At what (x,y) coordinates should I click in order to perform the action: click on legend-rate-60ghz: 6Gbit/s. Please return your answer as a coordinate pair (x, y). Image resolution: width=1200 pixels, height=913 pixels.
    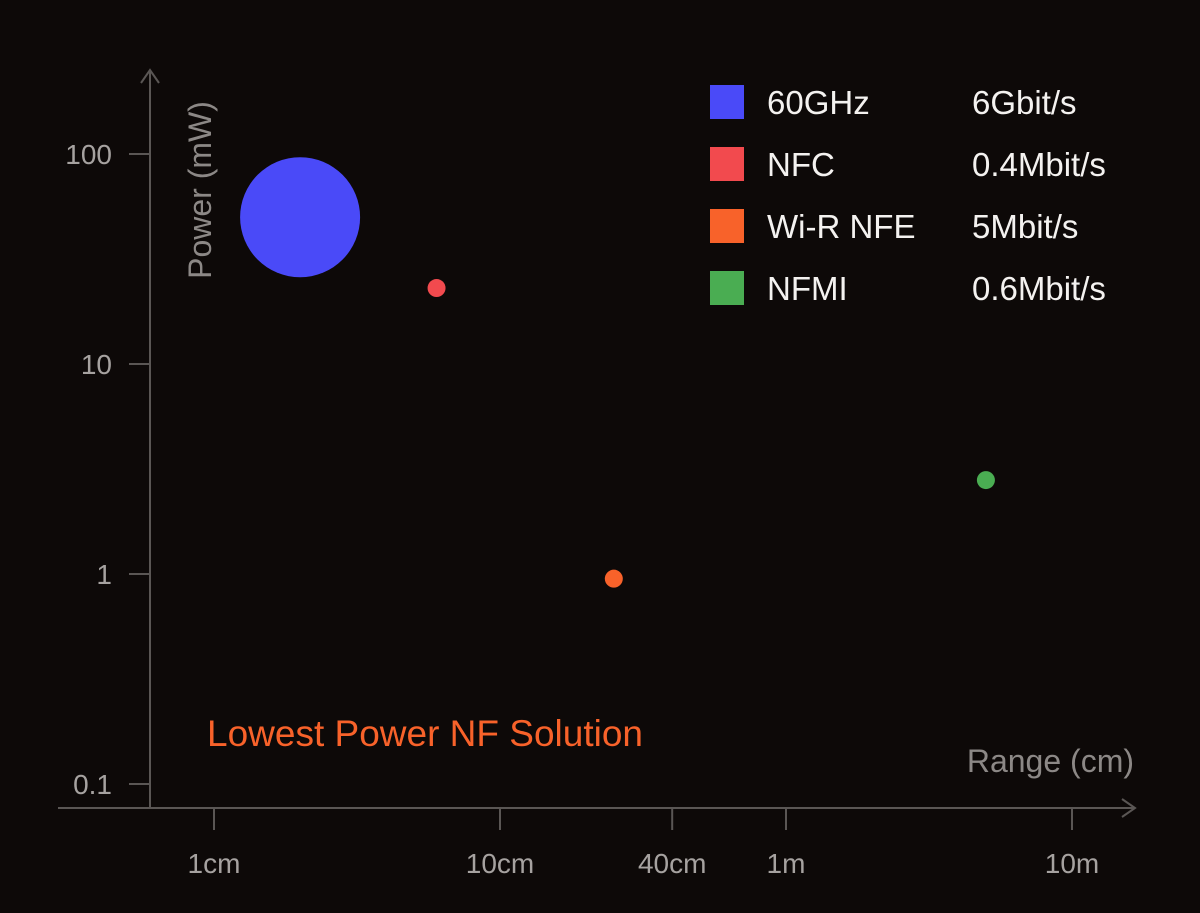
    Looking at the image, I should click on (1024, 102).